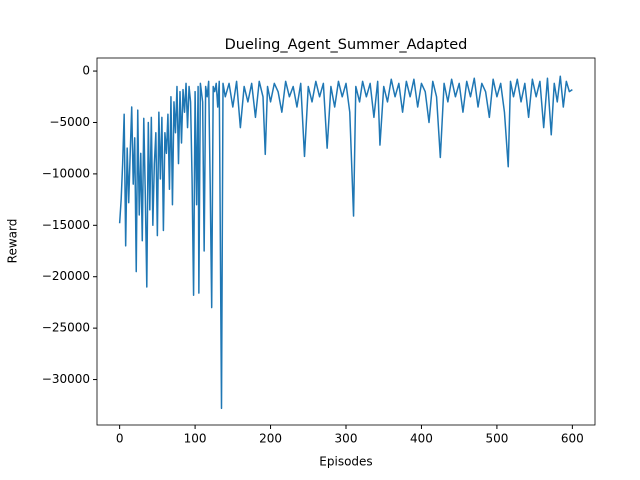 The image size is (640, 480). What do you see at coordinates (346, 439) in the screenshot?
I see `x-tick-label: 300` at bounding box center [346, 439].